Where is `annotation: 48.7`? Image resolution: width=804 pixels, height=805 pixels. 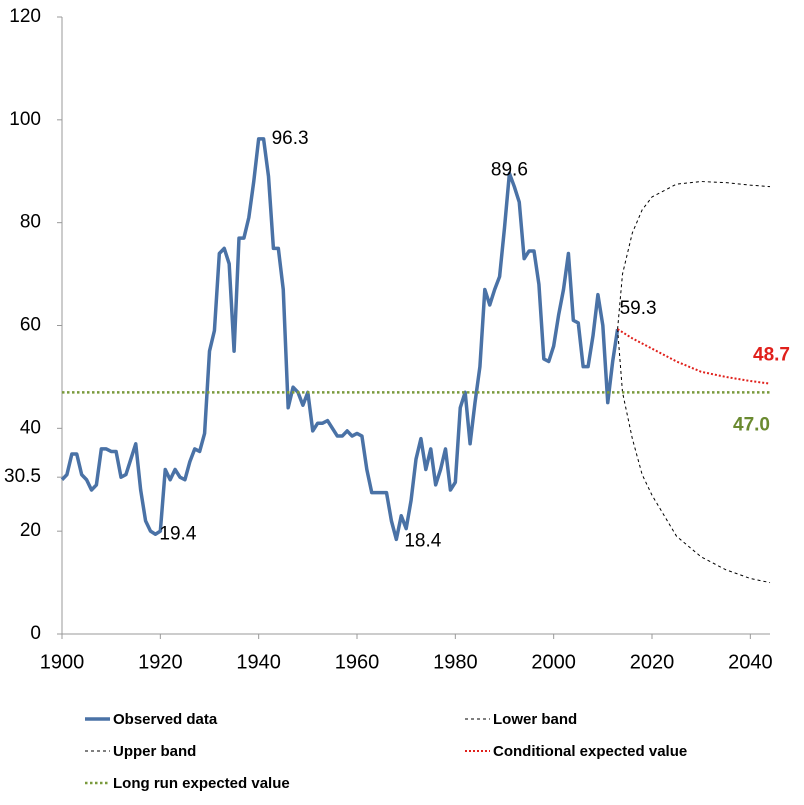 annotation: 48.7 is located at coordinates (771, 355).